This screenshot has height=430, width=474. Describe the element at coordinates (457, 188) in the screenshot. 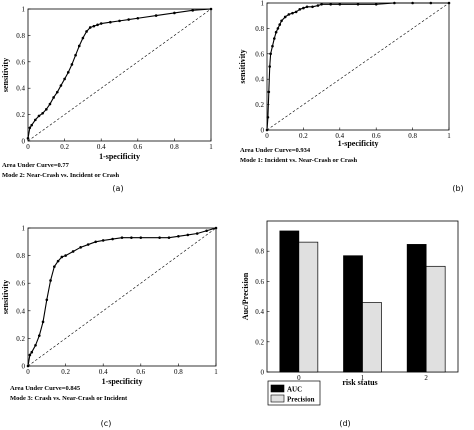

I see `panel-label-b: (b)` at that location.